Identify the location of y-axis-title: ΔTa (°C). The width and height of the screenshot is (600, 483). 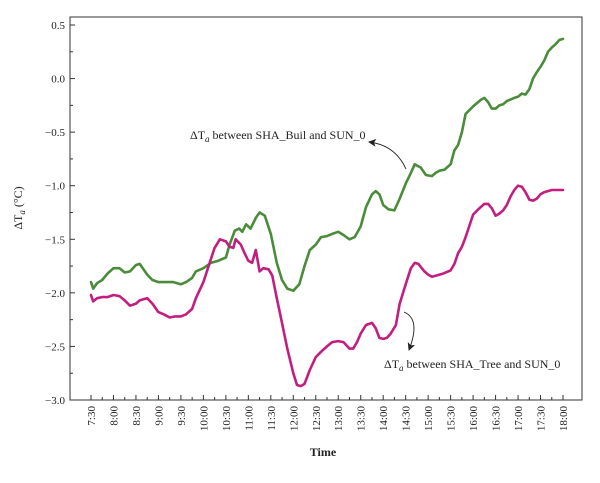
(19, 207).